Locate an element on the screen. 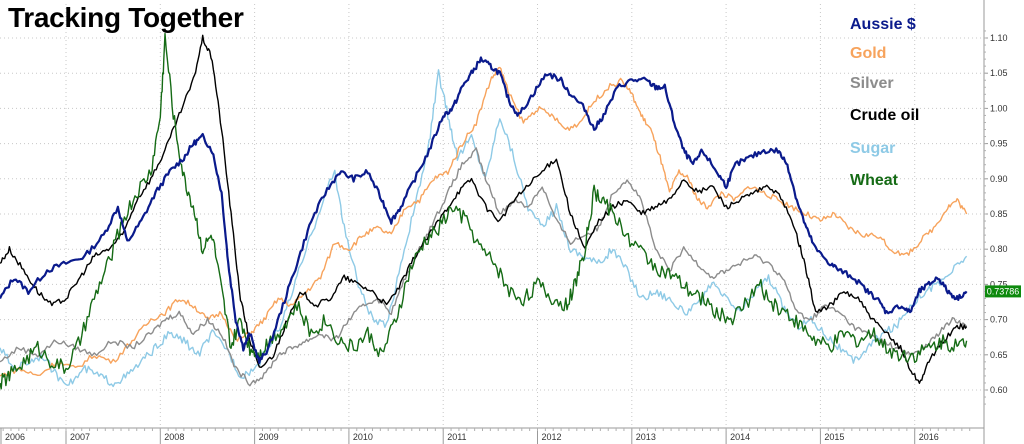 The image size is (1024, 444). x-tick-label: 2011 is located at coordinates (456, 437).